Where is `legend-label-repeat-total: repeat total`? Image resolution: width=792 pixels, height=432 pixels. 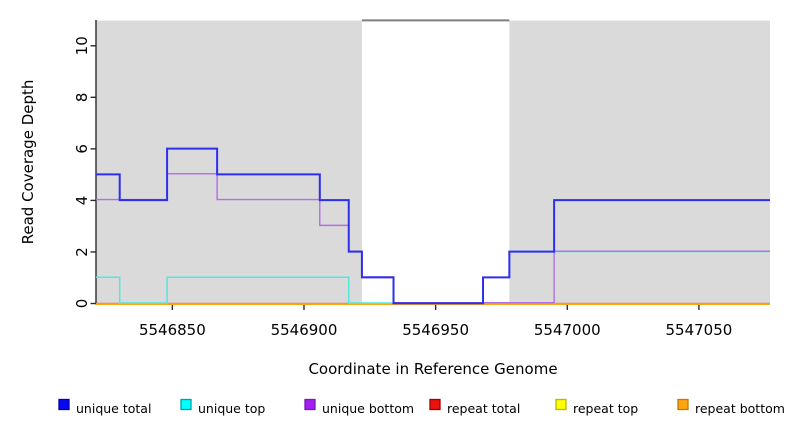
legend-label-repeat-total: repeat total is located at coordinates (483, 408).